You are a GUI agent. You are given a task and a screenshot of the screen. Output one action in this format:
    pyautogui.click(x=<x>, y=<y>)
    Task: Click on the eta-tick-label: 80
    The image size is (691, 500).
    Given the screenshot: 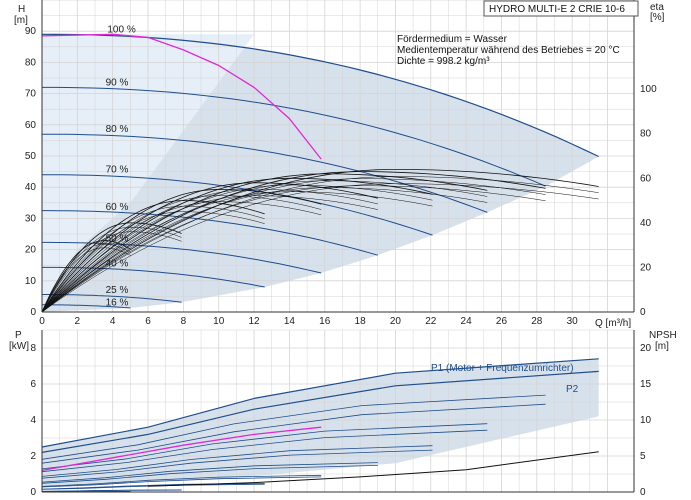 What is the action you would take?
    pyautogui.click(x=646, y=134)
    